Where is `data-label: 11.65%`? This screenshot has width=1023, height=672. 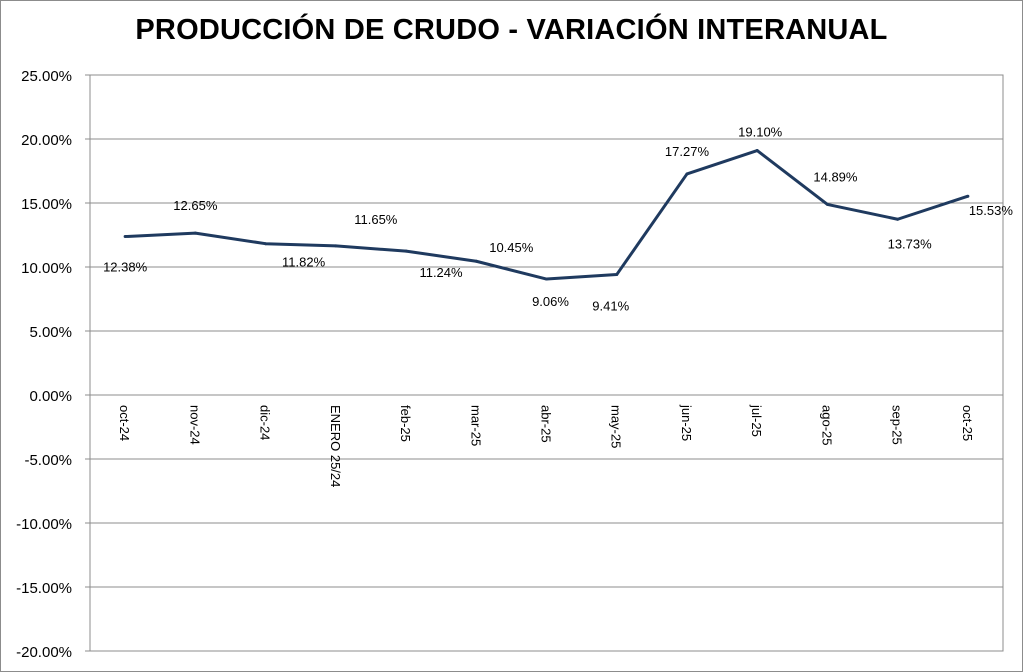 data-label: 11.65% is located at coordinates (376, 219).